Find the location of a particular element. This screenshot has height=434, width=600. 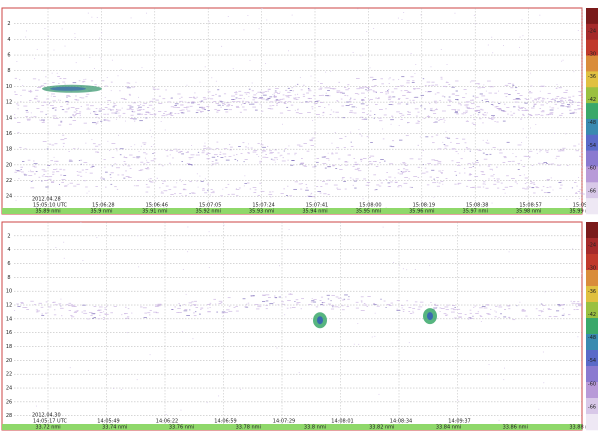

time-label: 15:06:28 is located at coordinates (103, 206).